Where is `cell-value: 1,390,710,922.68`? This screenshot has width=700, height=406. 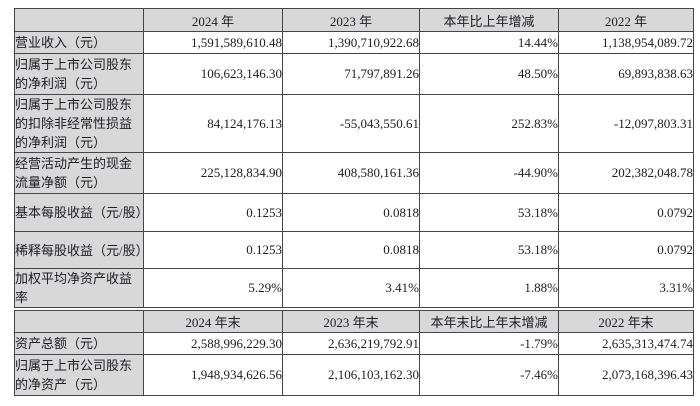
cell-value: 1,390,710,922.68 is located at coordinates (351, 42).